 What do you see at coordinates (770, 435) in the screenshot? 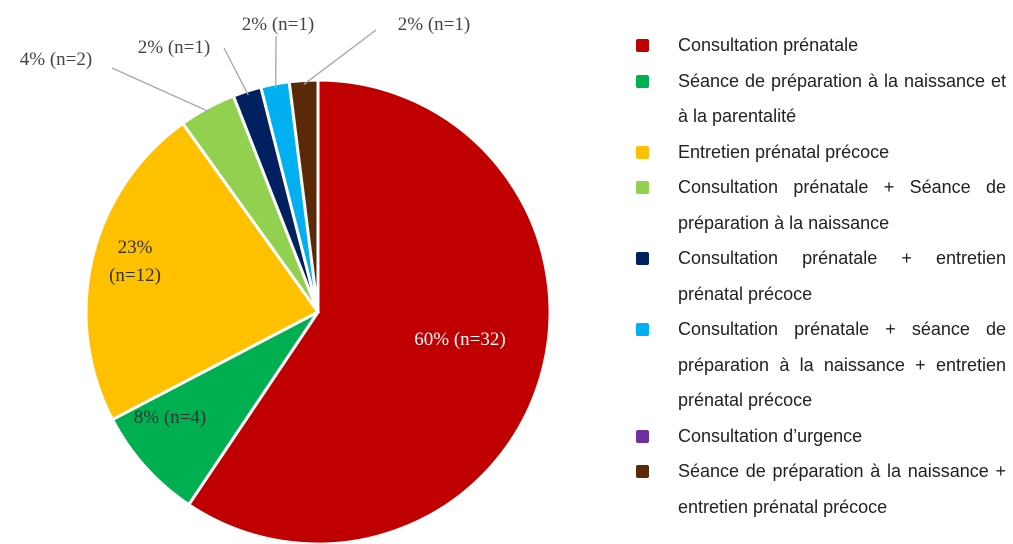
I see `legend-label: Consultation d’urgence` at bounding box center [770, 435].